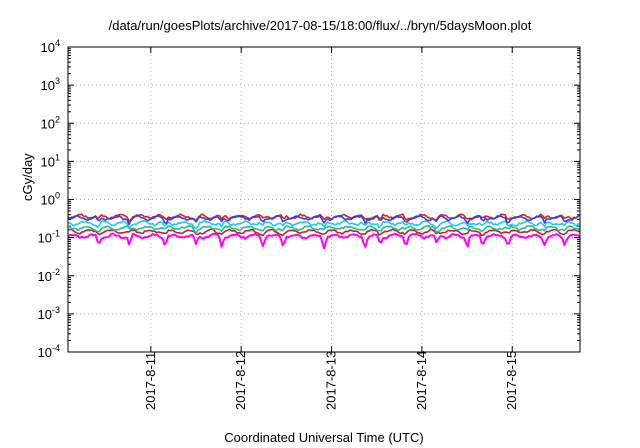  I want to click on y-tick-label: 10³, so click(50, 84).